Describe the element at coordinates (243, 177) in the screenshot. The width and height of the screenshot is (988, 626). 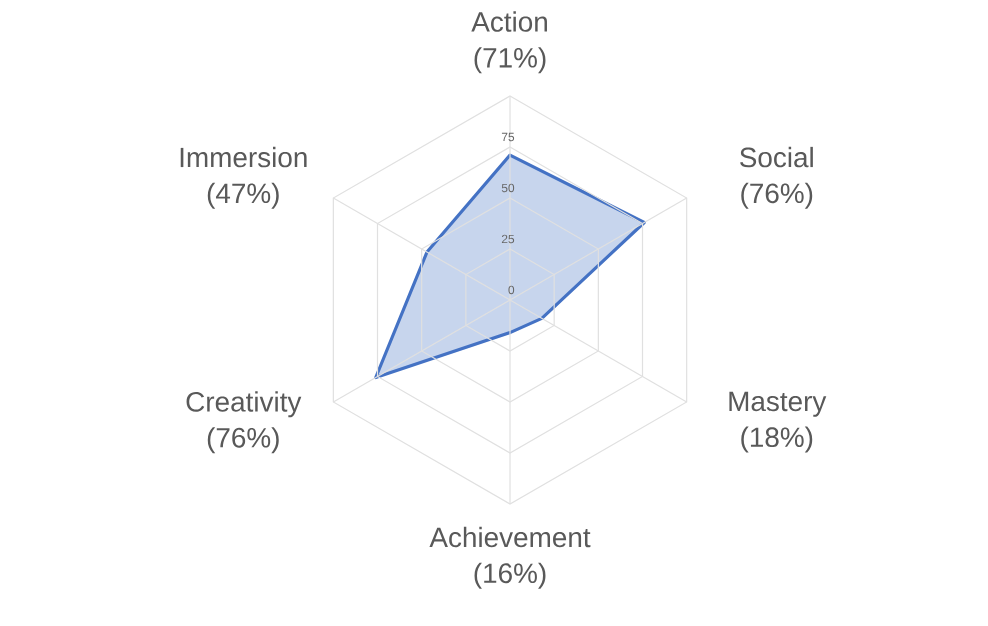
I see `spoke-label: Immersion (47%)` at that location.